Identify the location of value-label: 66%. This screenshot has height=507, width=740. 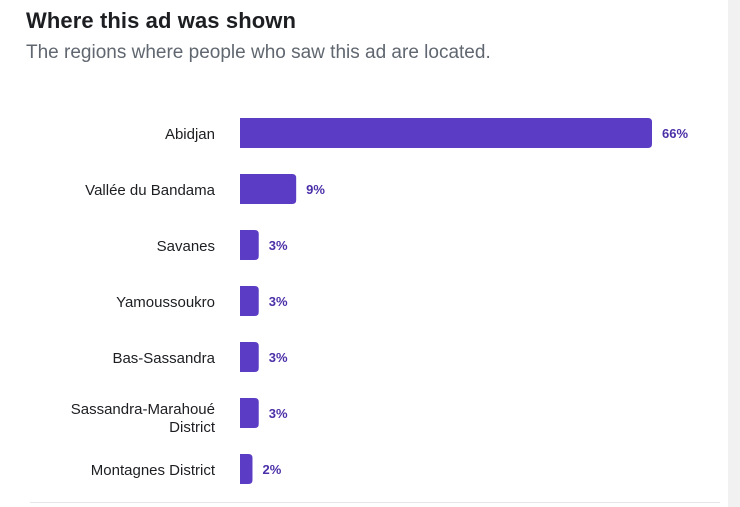
(675, 133).